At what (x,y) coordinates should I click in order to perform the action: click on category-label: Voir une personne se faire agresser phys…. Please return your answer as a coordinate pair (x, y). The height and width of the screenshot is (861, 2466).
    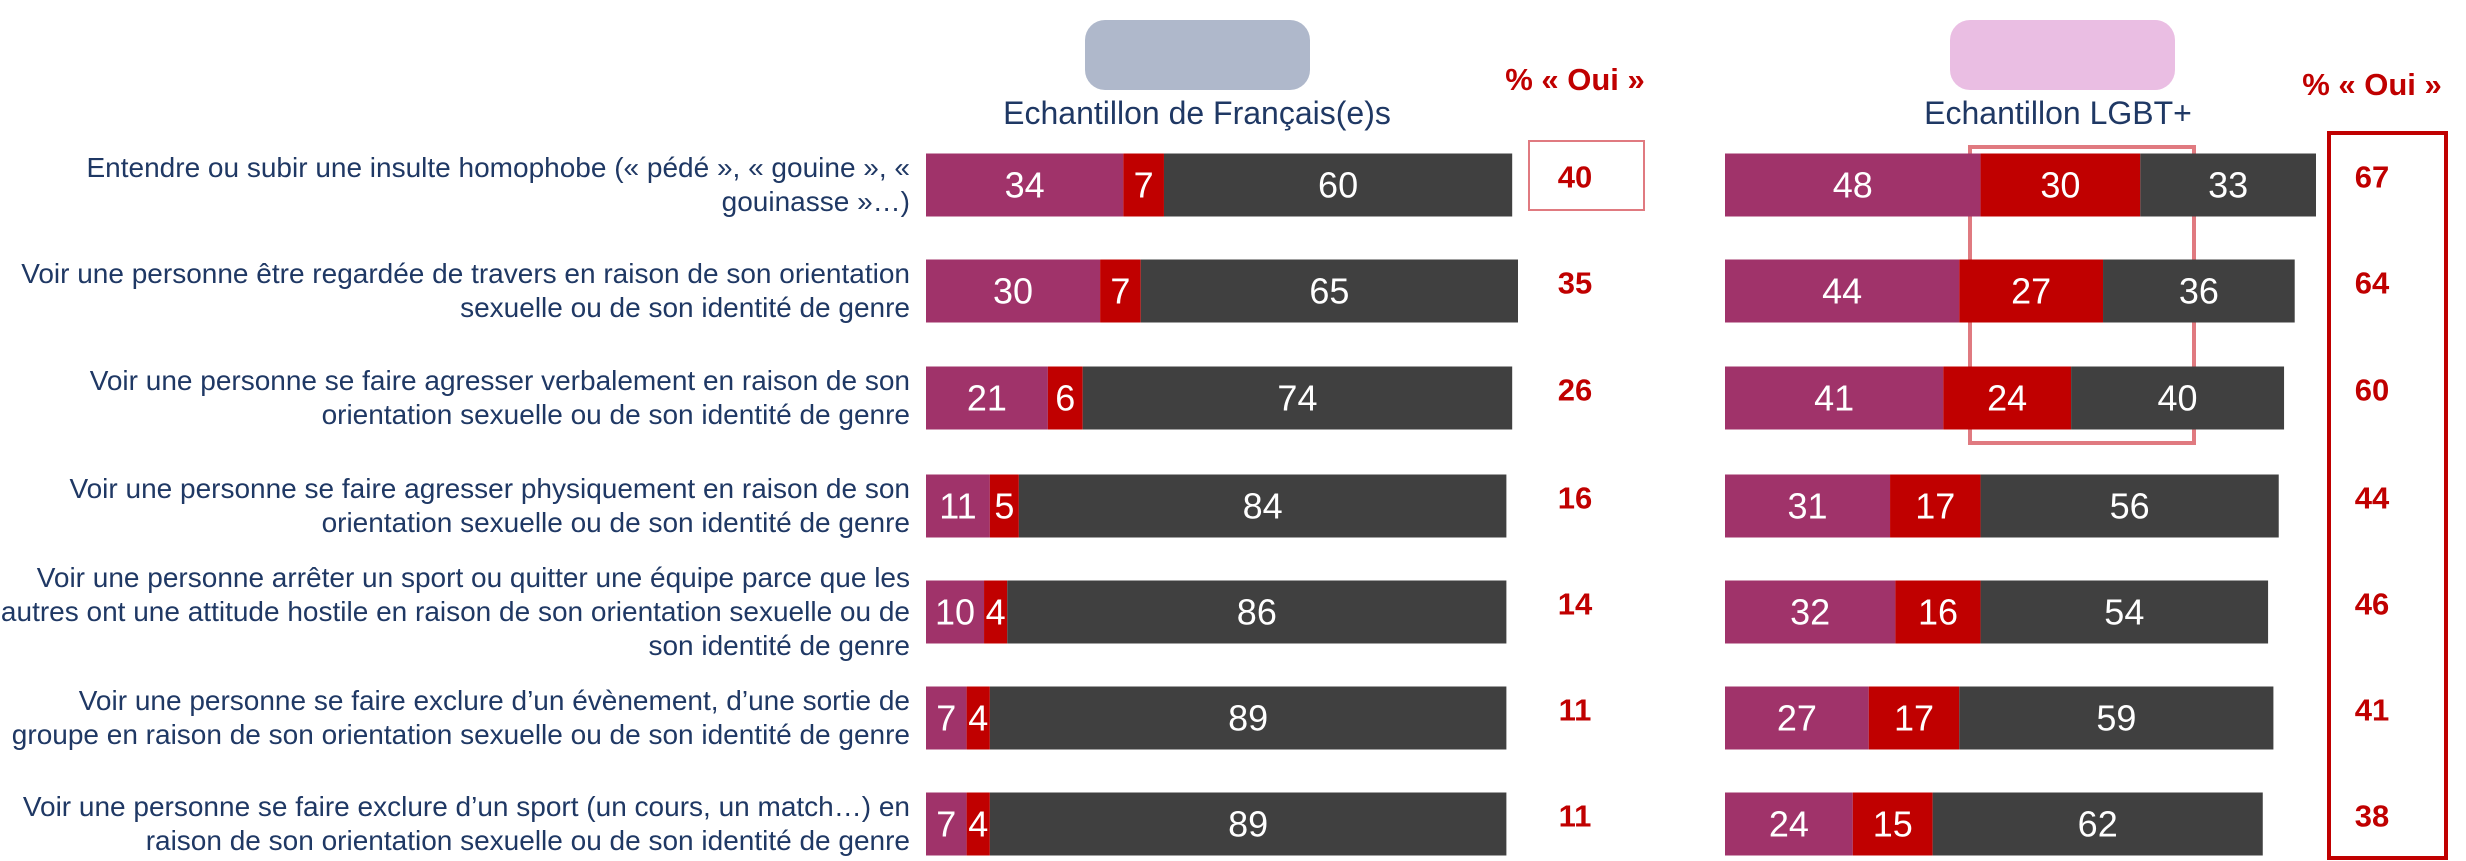
    Looking at the image, I should click on (489, 505).